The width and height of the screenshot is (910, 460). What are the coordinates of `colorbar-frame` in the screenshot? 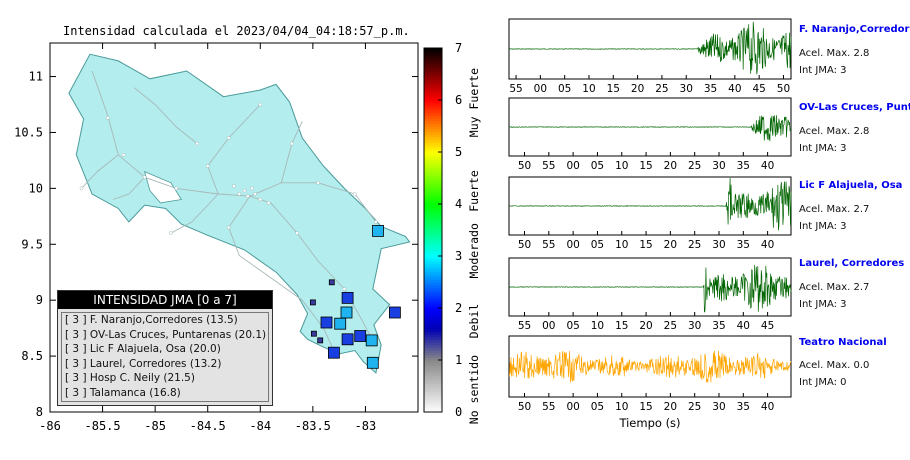 It's located at (433, 230).